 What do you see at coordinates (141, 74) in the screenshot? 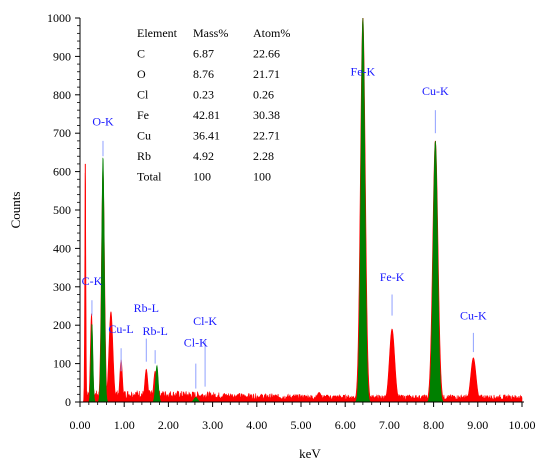
I see `table-cell: O` at bounding box center [141, 74].